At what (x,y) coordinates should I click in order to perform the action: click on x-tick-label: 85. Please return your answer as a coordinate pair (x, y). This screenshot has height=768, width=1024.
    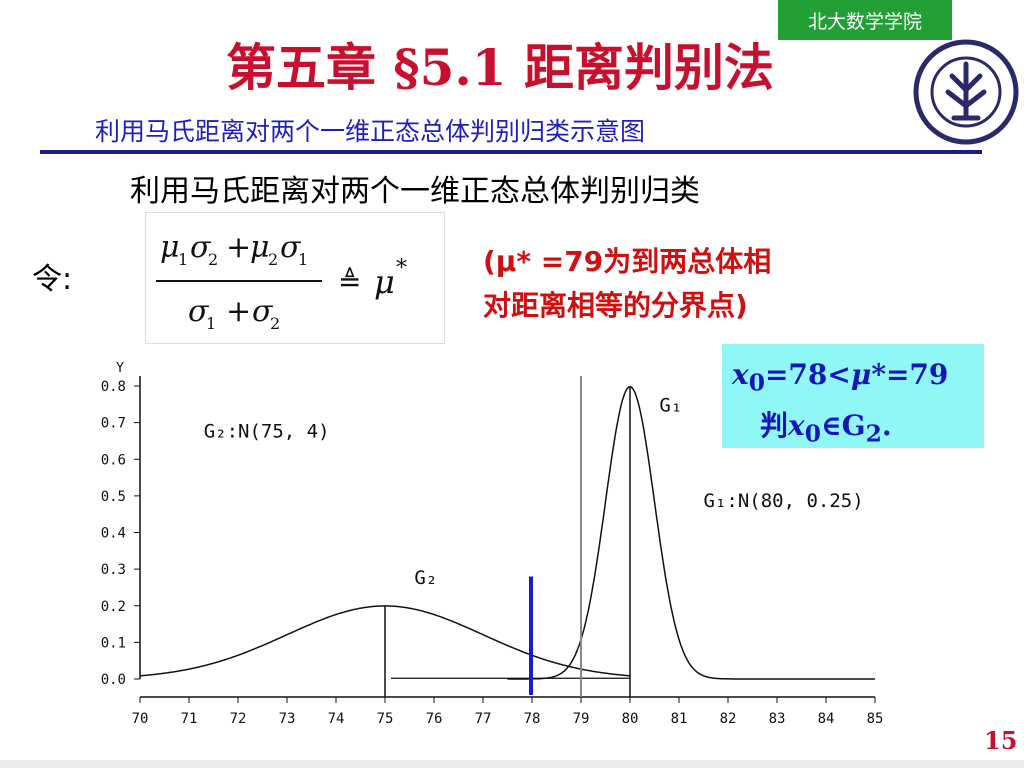
    Looking at the image, I should click on (875, 719).